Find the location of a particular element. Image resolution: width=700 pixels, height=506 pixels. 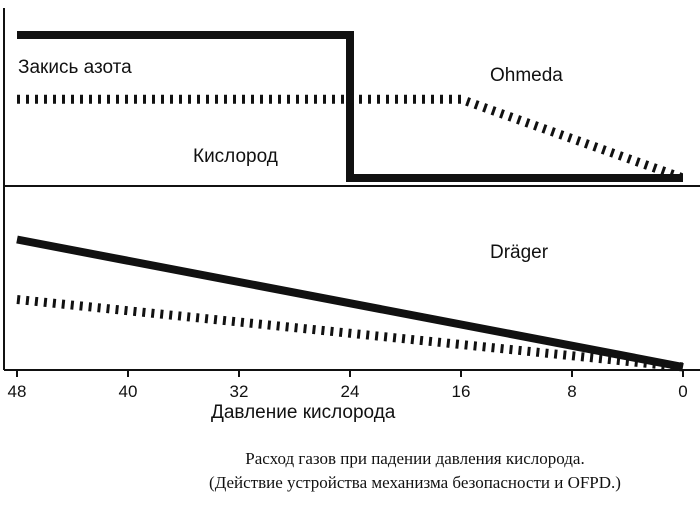

ohmeda-nitrous-oxide-label: Закись азота is located at coordinates (75, 67).